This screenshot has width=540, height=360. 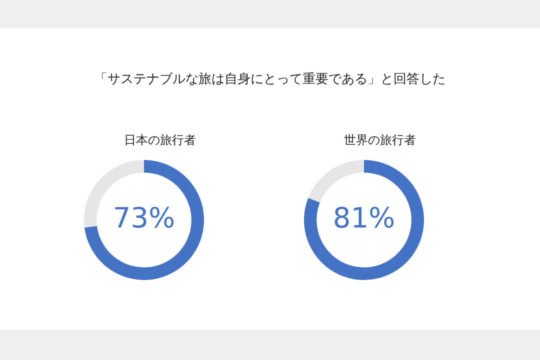 I want to click on chart-title: 日本の旅行者, so click(x=160, y=140).